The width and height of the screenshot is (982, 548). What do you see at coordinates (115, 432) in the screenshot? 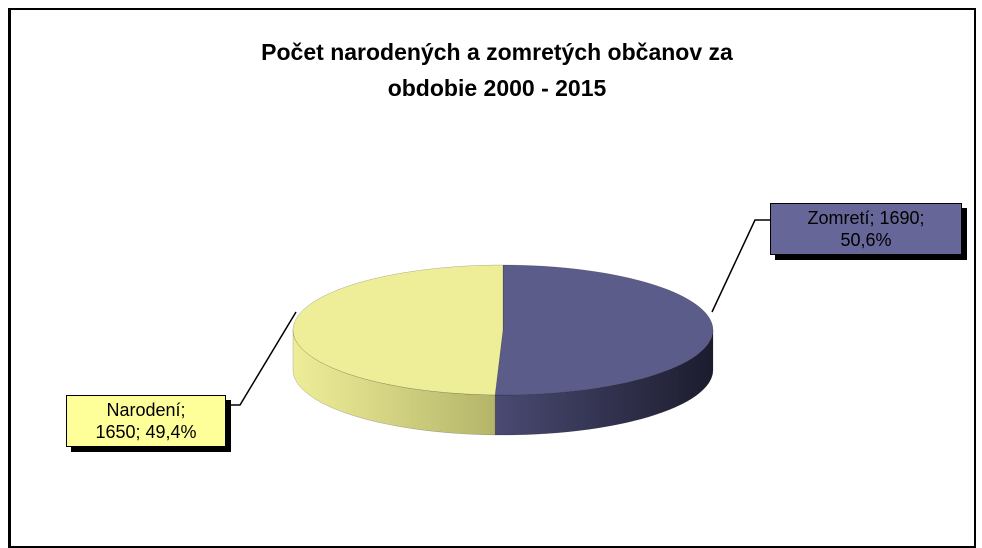
I see `label-part: 1650` at bounding box center [115, 432].